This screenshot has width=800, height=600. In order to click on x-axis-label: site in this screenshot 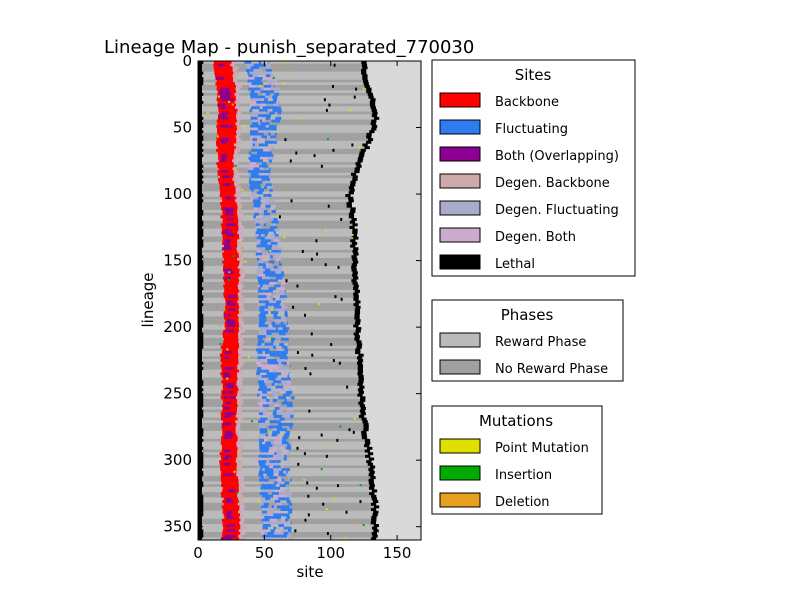, I will do `click(309, 572)`.